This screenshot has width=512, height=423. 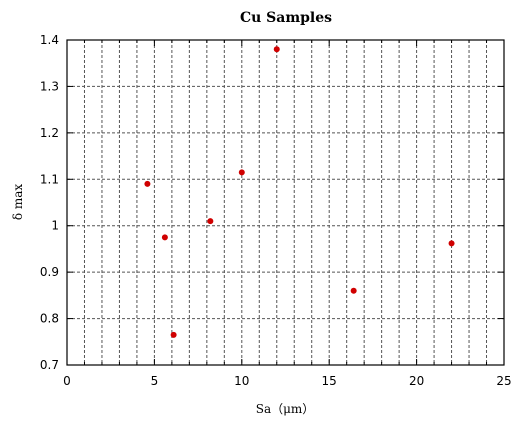 I want to click on x-tick-labels: 0 5 10 15 20 25, so click(x=287, y=381).